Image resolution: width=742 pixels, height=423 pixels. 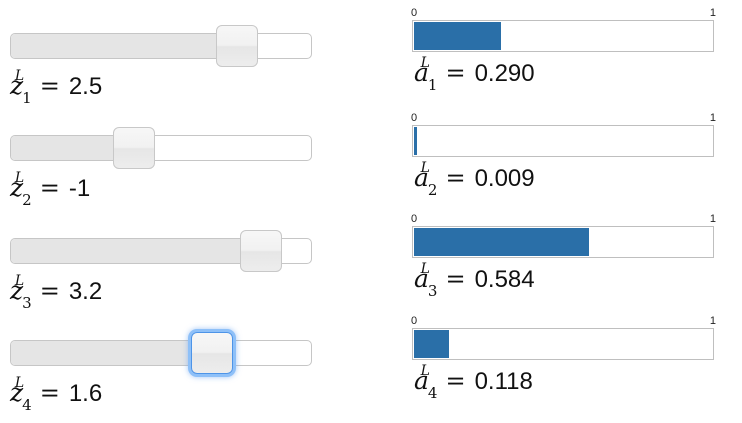 I want to click on slider-label-z1: z L 1 = 2.5, so click(x=56, y=87).